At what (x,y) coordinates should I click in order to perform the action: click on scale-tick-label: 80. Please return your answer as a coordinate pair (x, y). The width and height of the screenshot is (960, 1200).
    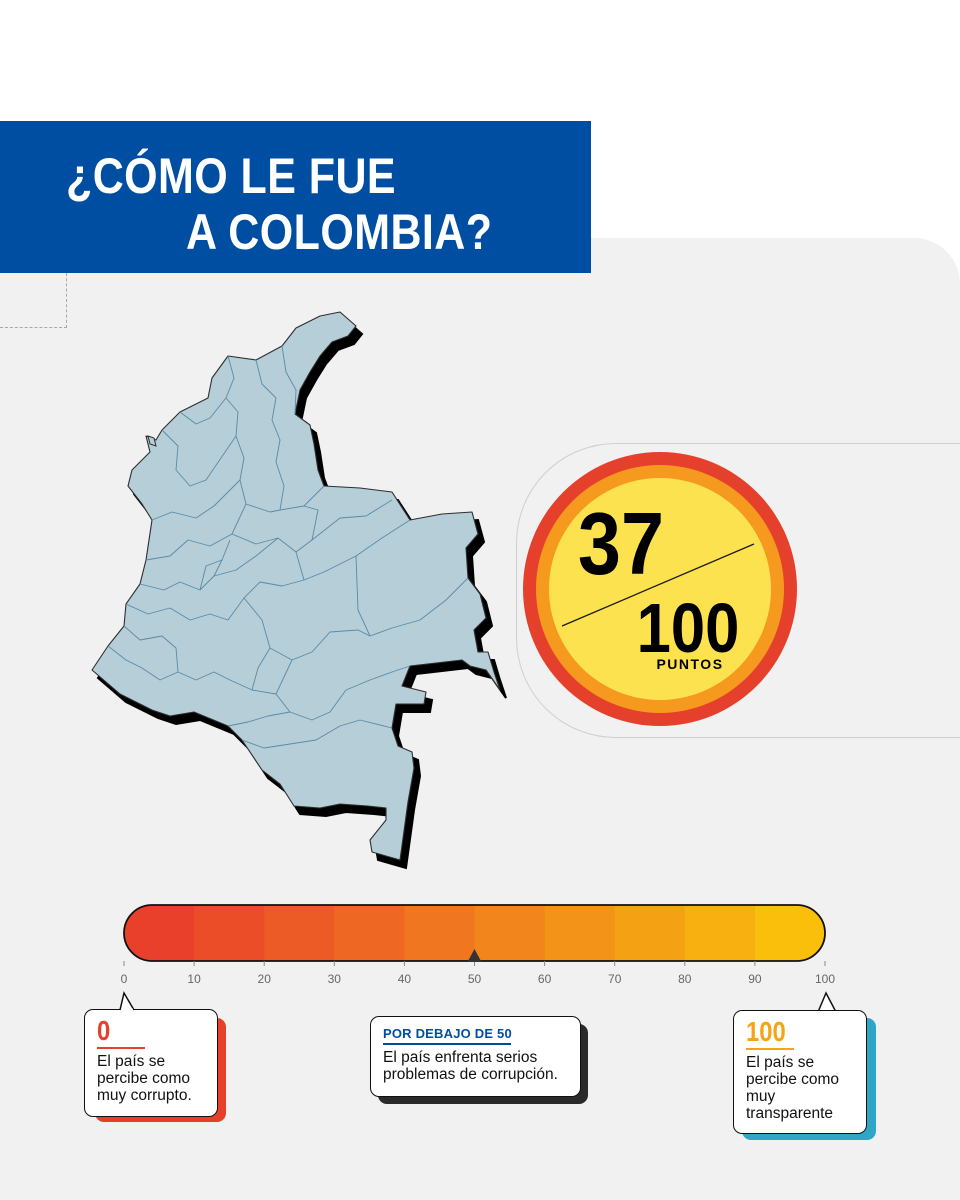
    Looking at the image, I should click on (685, 979).